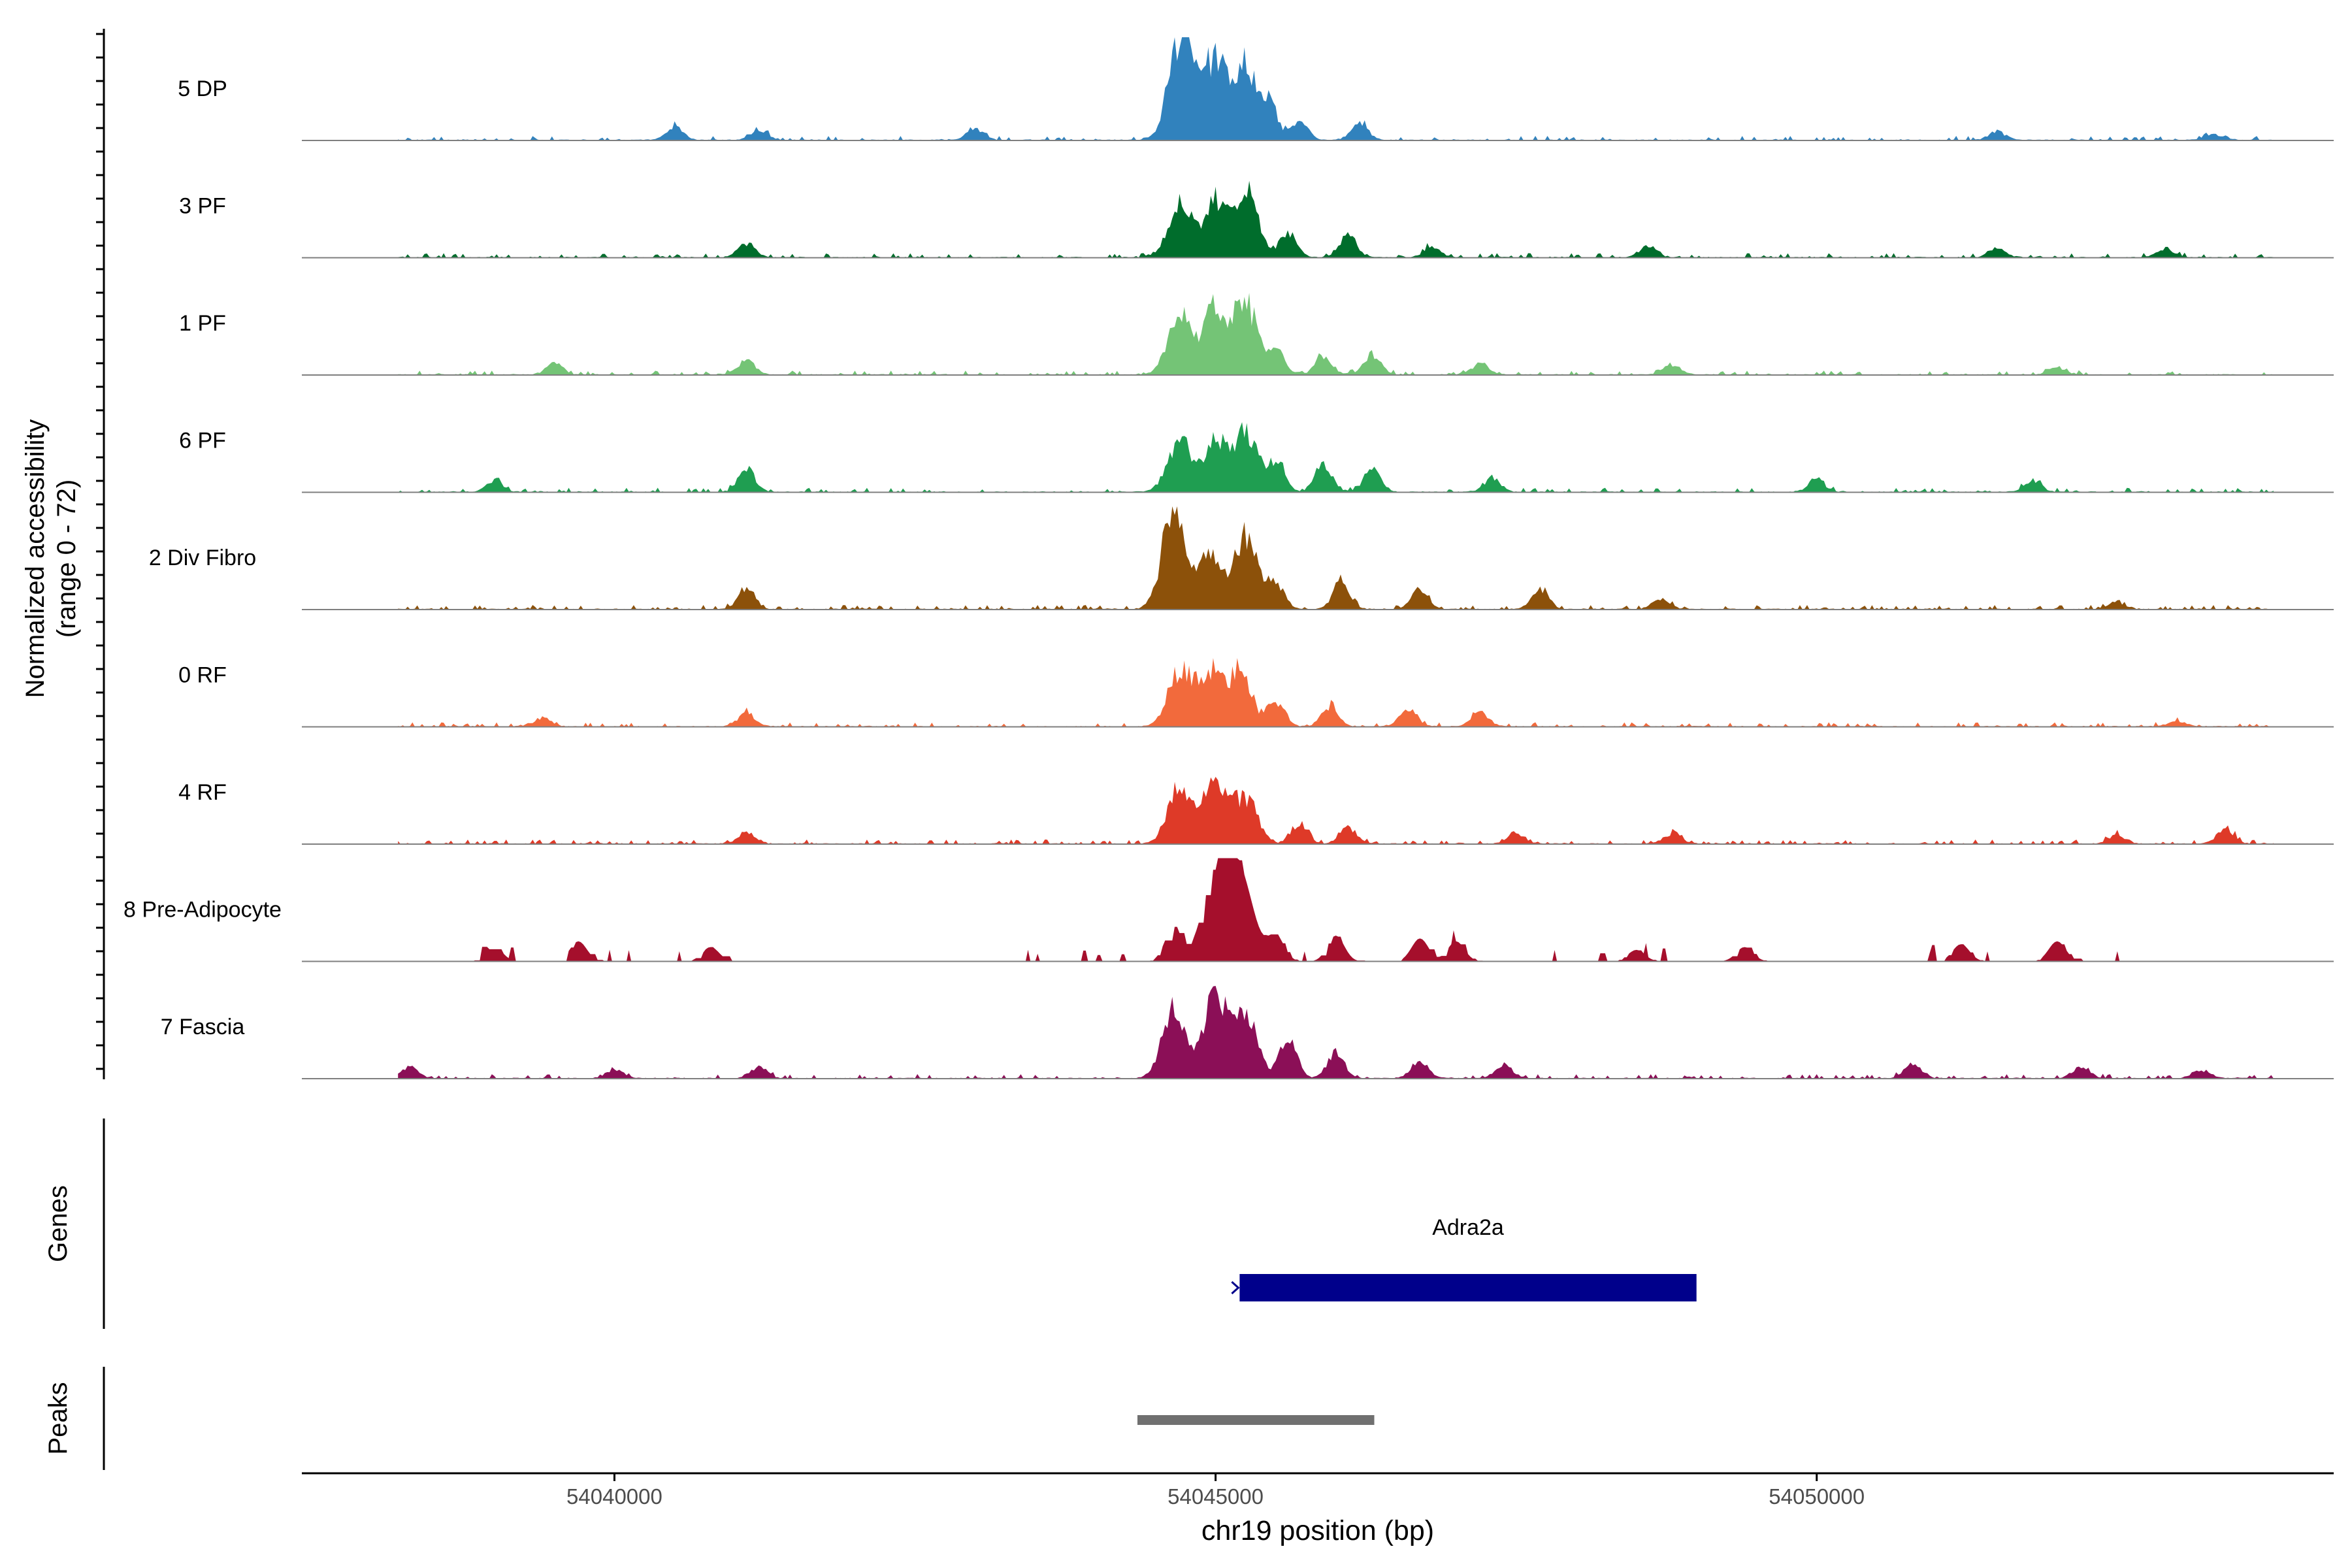 This screenshot has width=2352, height=1568. Describe the element at coordinates (1216, 1496) in the screenshot. I see `x-tick-label: 54045000` at that location.